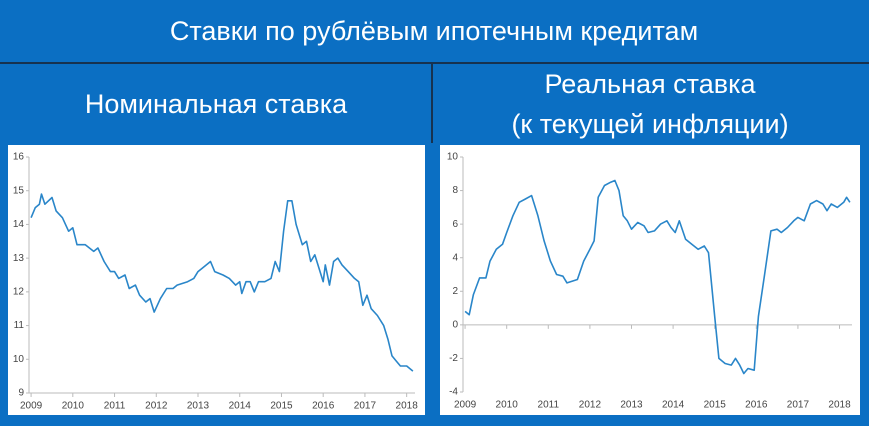  I want to click on y-tick-label: 8, so click(455, 190).